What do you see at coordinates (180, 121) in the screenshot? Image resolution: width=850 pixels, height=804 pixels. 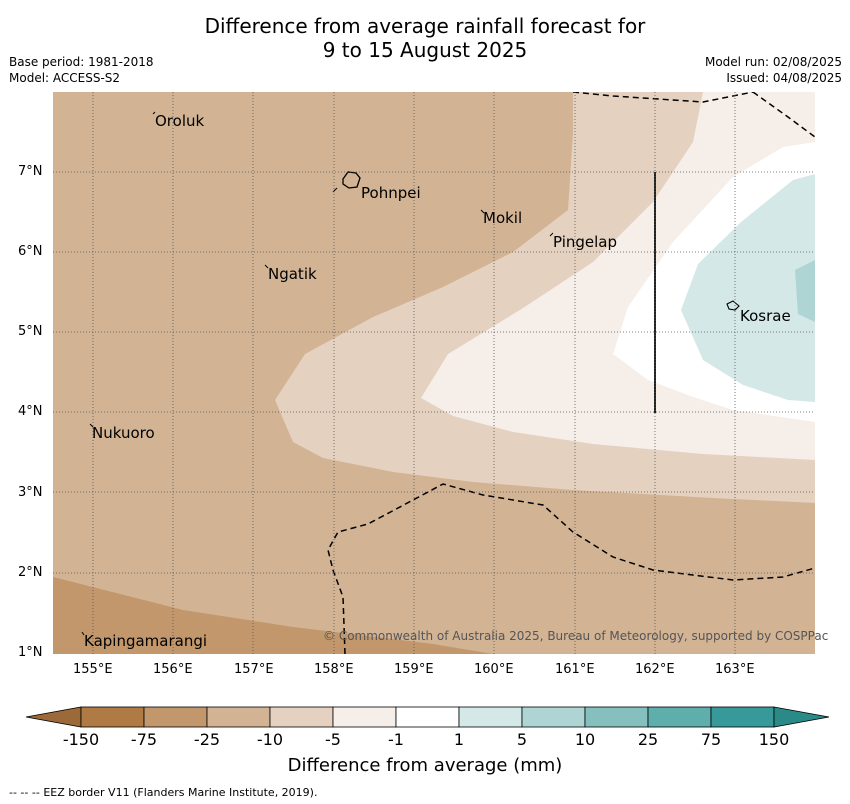 I see `place-label-oroluk: Oroluk` at bounding box center [180, 121].